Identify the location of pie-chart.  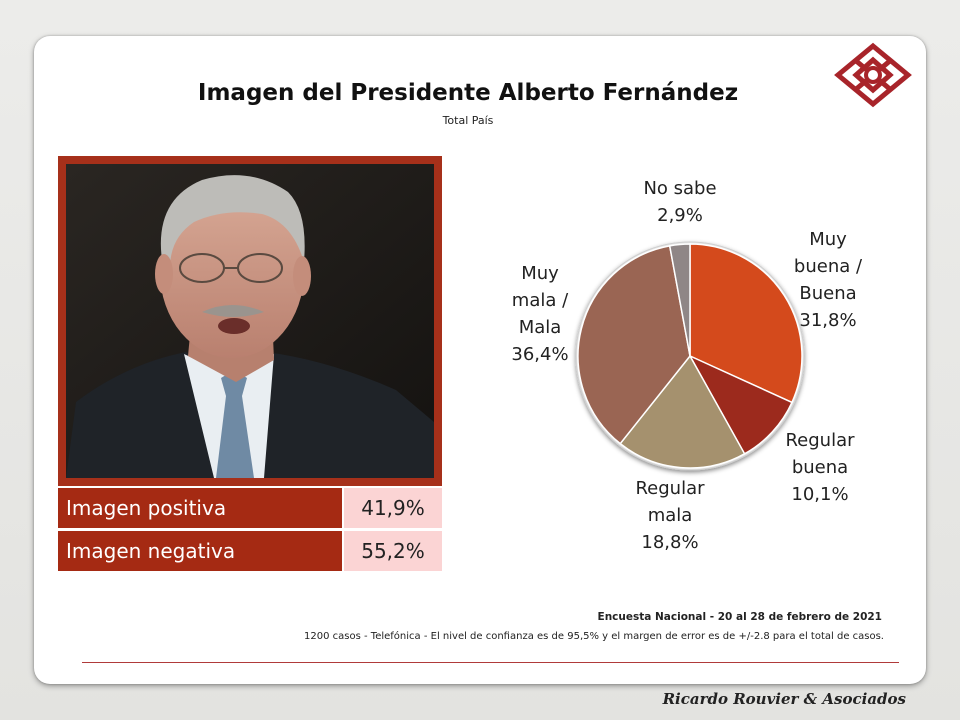
(690, 356).